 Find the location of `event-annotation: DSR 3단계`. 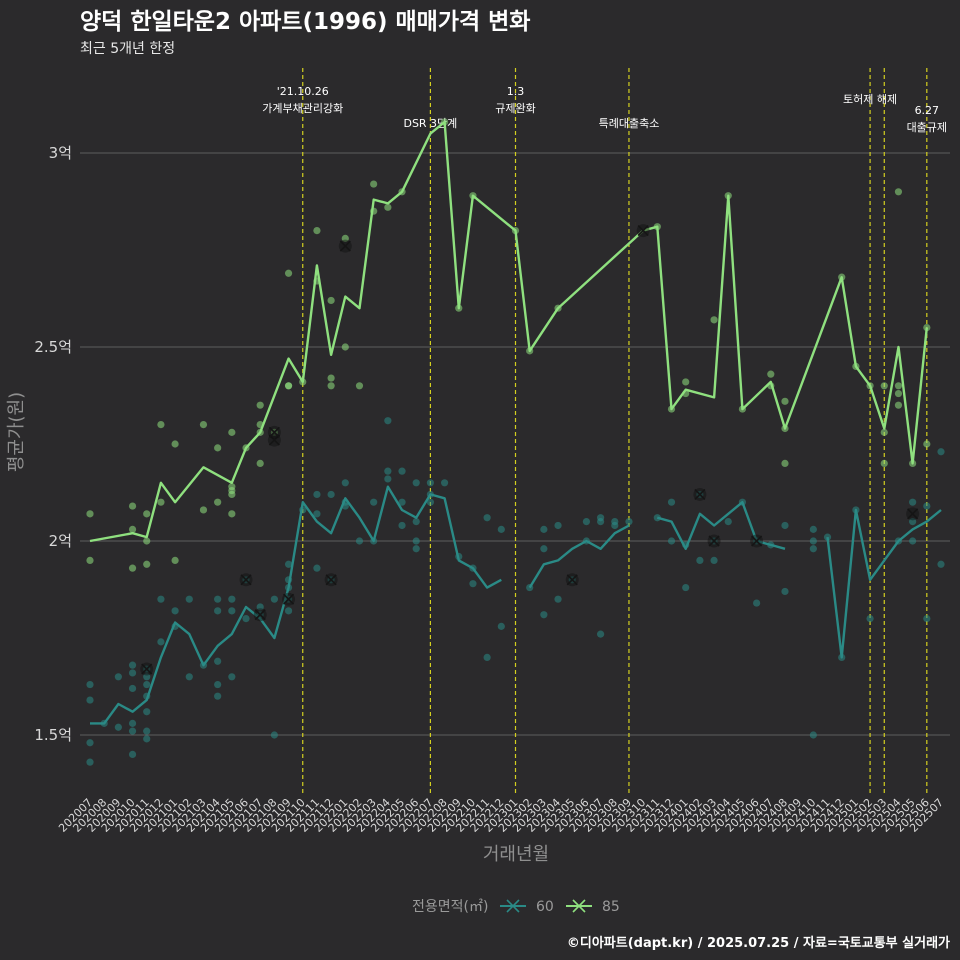

event-annotation: DSR 3단계 is located at coordinates (430, 123).